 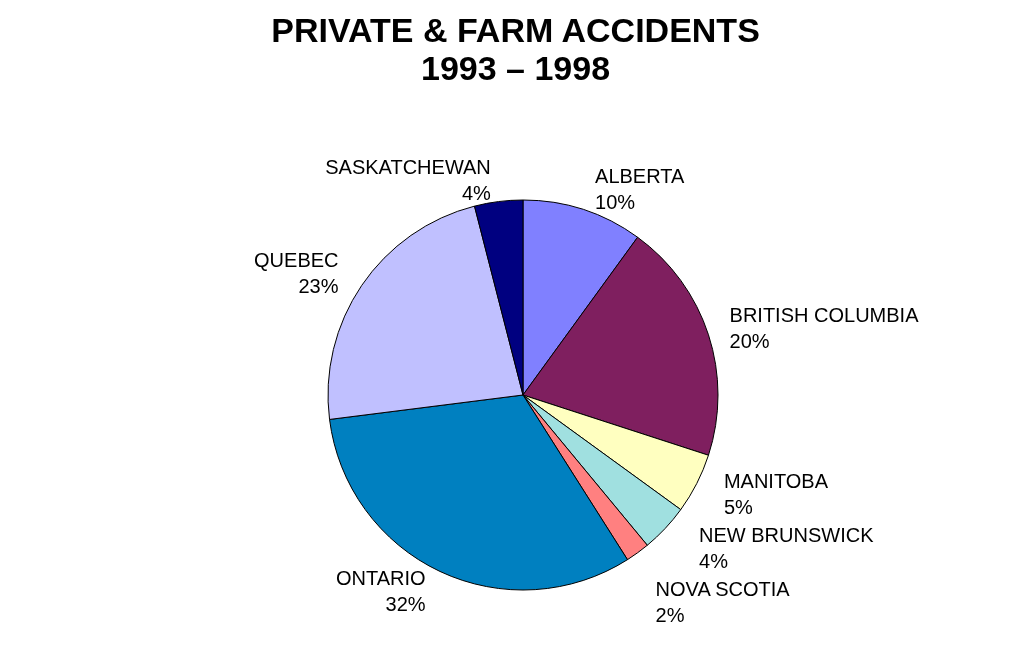 What do you see at coordinates (615, 201) in the screenshot?
I see `data-label: 10%` at bounding box center [615, 201].